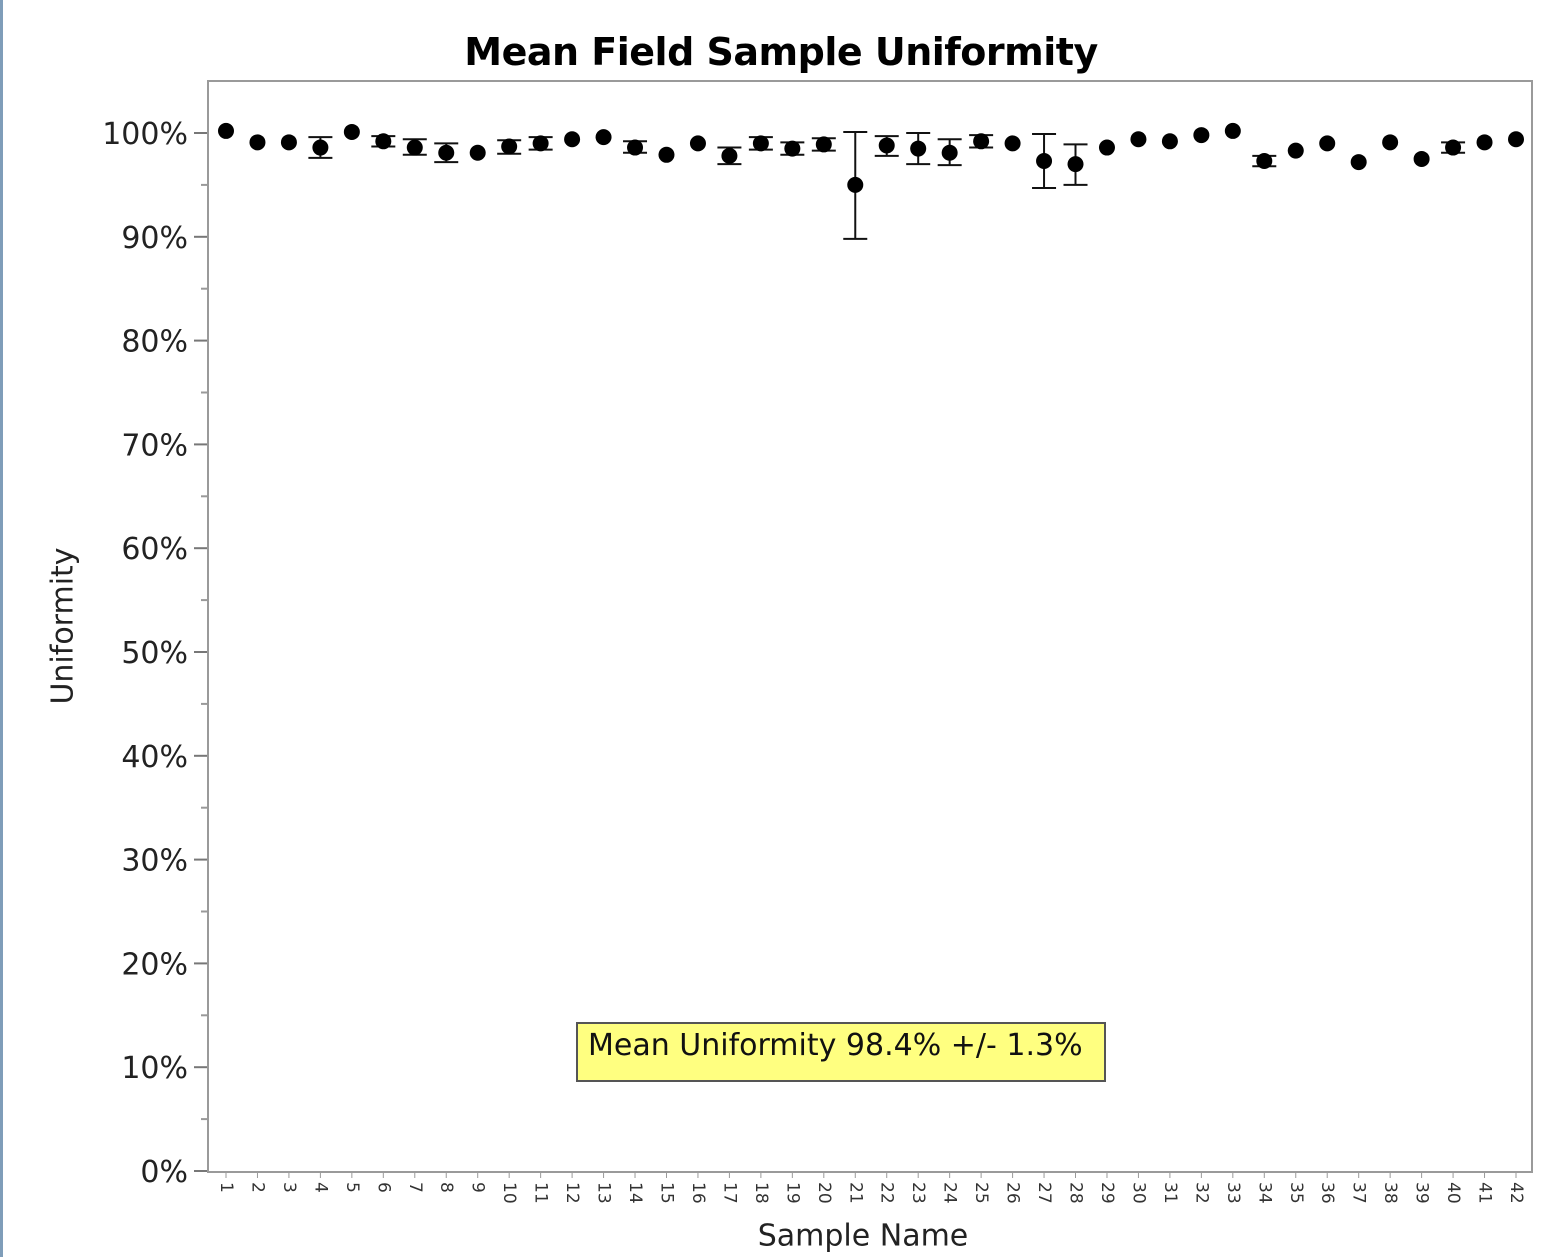 Image resolution: width=1546 pixels, height=1257 pixels. What do you see at coordinates (604, 1193) in the screenshot?
I see `x-tick-label: 13` at bounding box center [604, 1193].